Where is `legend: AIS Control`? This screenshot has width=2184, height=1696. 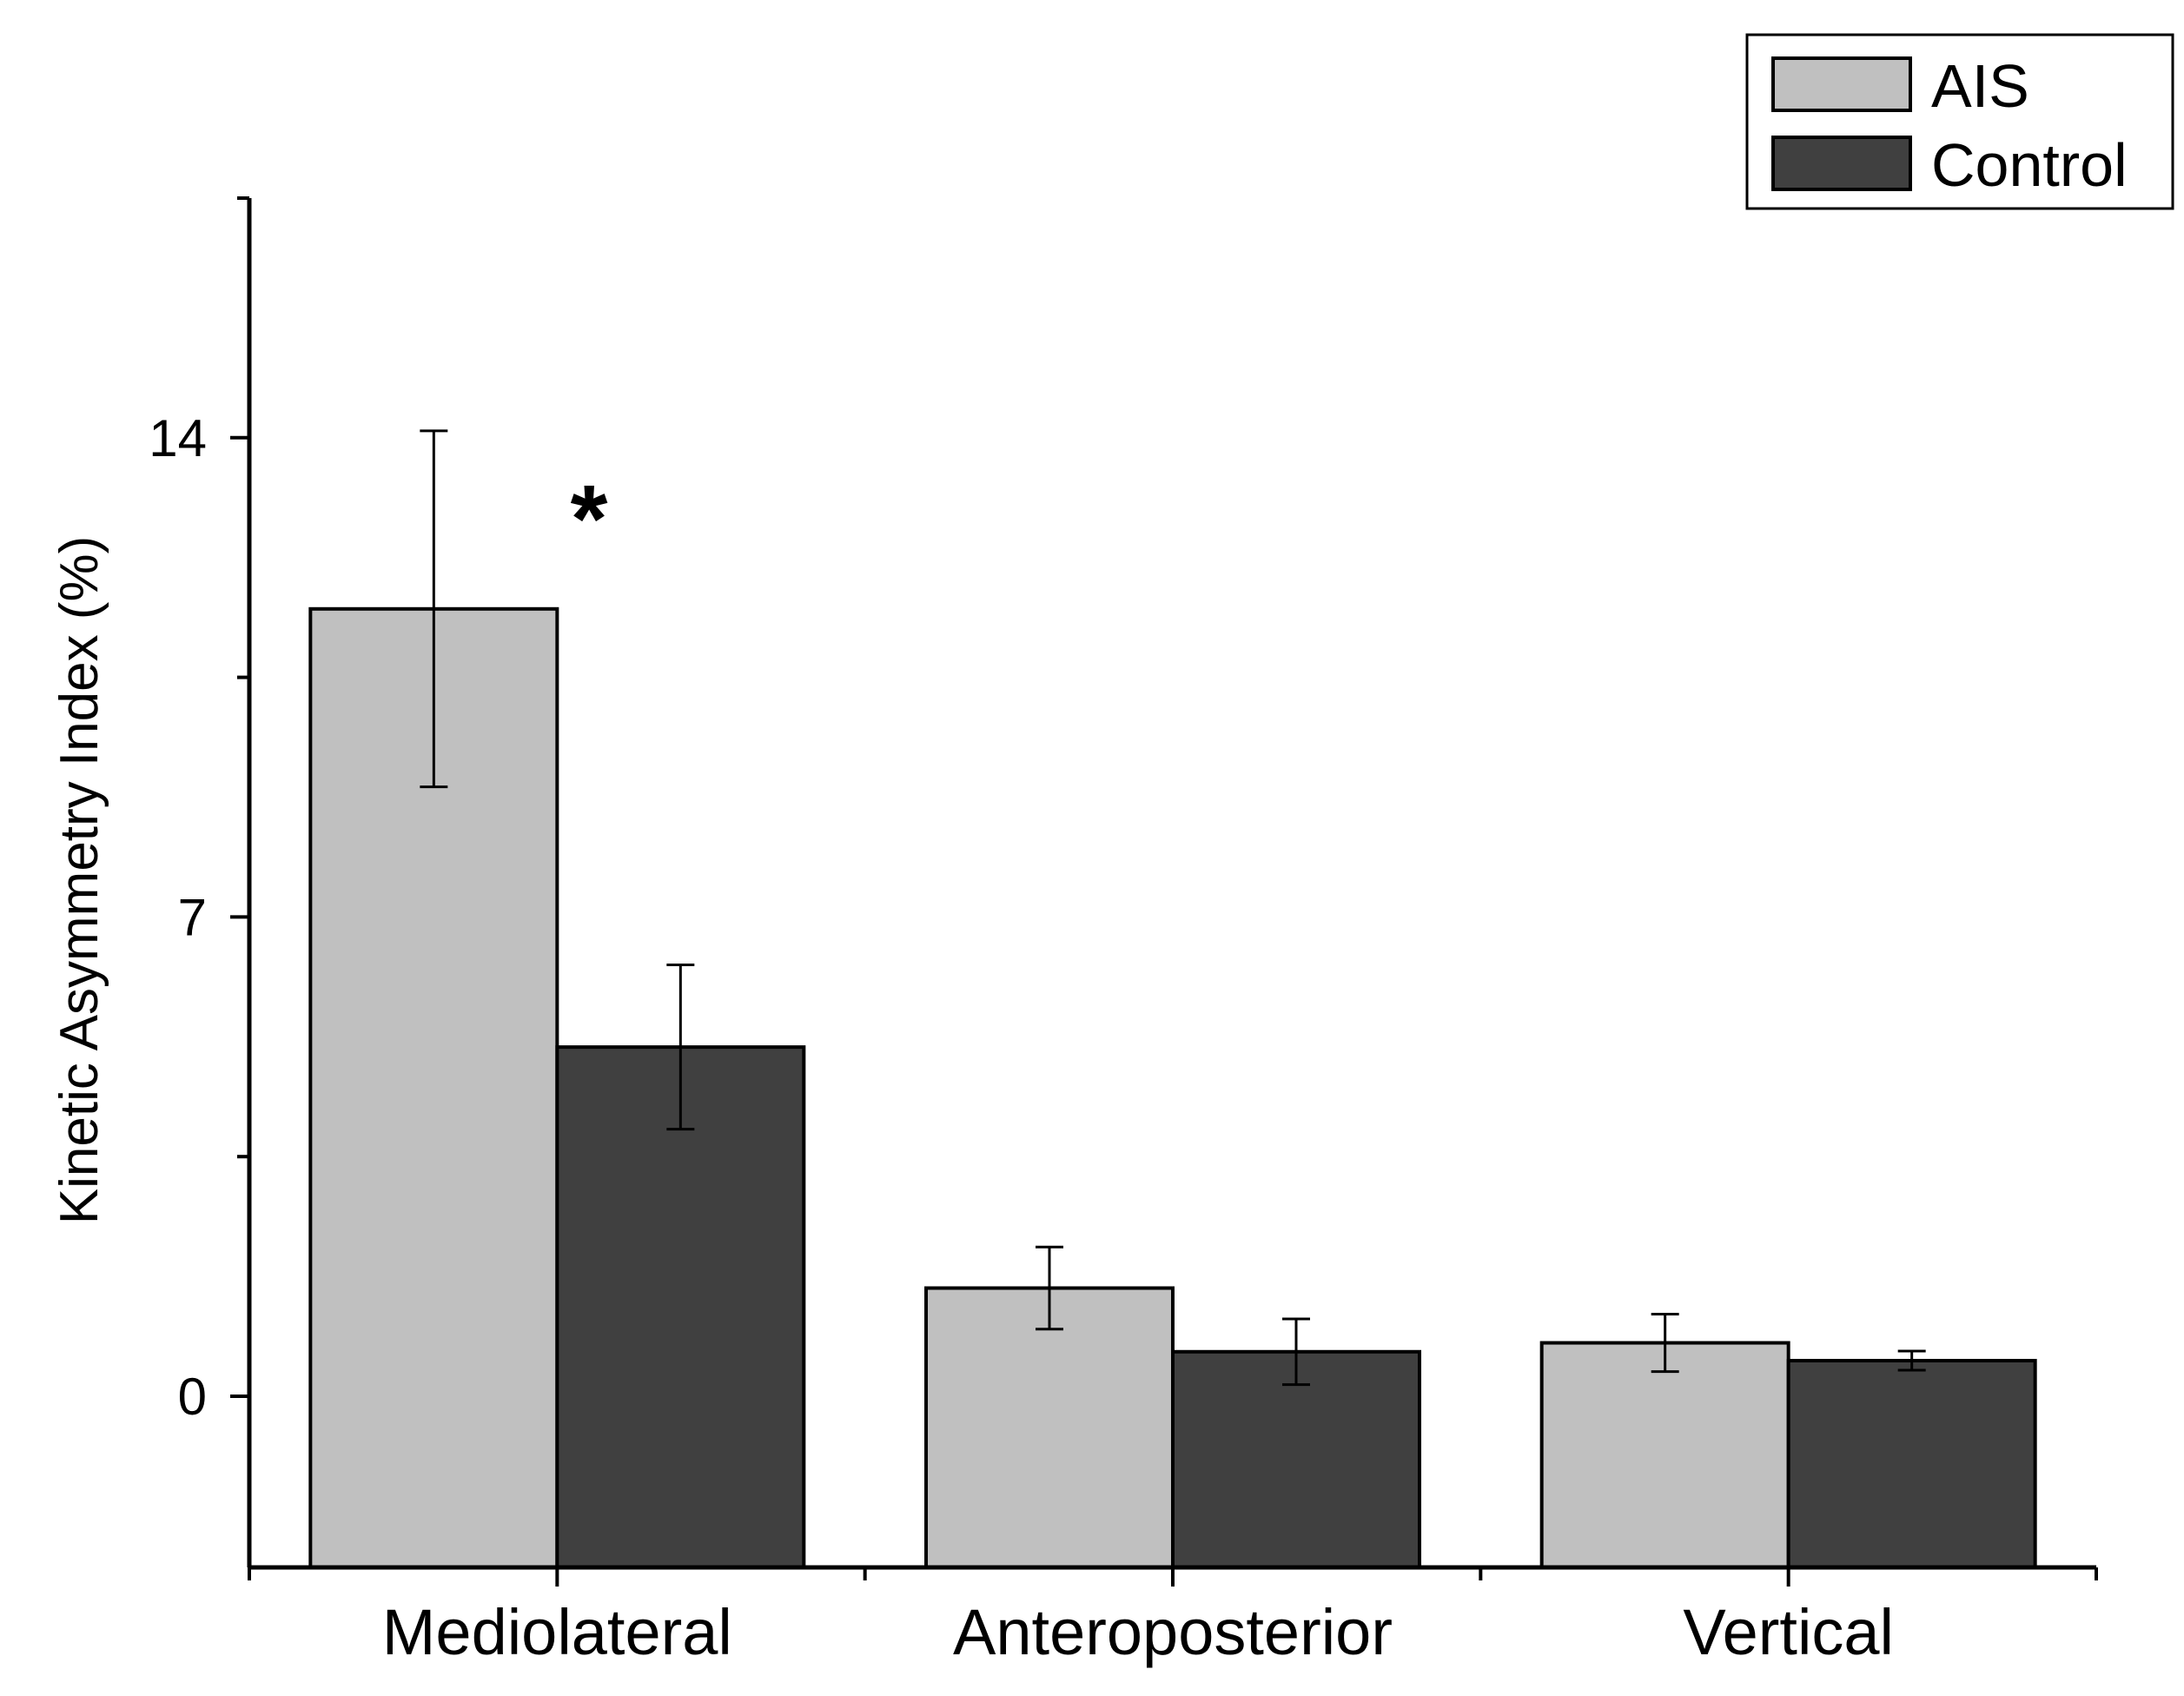
legend: AIS Control is located at coordinates (1959, 121).